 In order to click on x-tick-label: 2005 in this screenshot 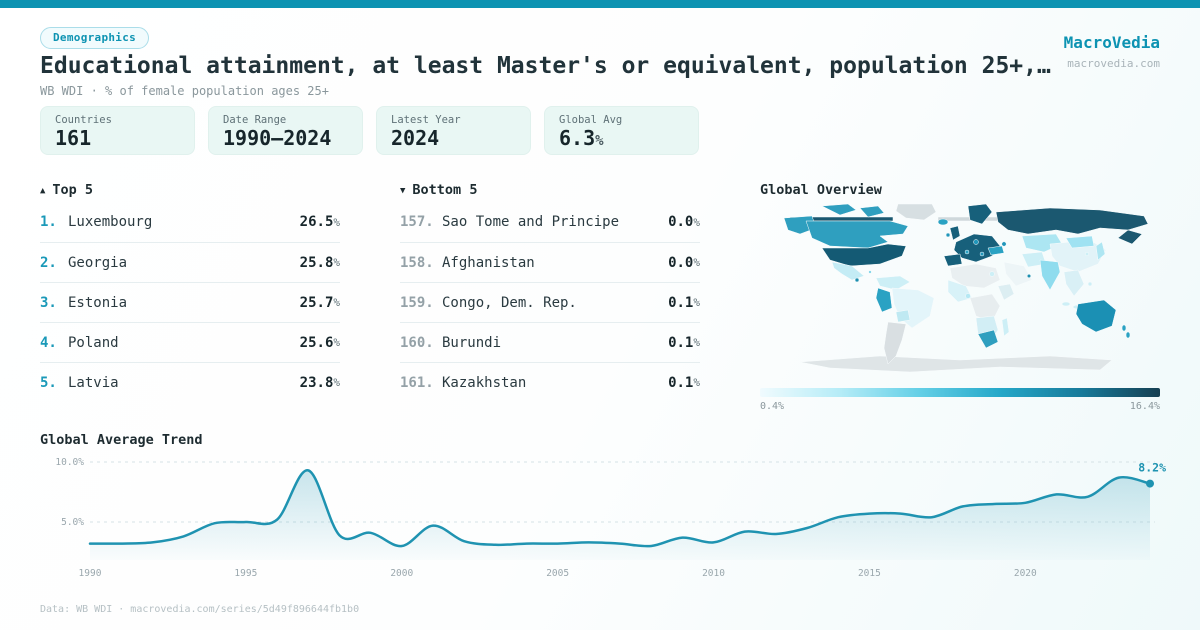, I will do `click(557, 573)`.